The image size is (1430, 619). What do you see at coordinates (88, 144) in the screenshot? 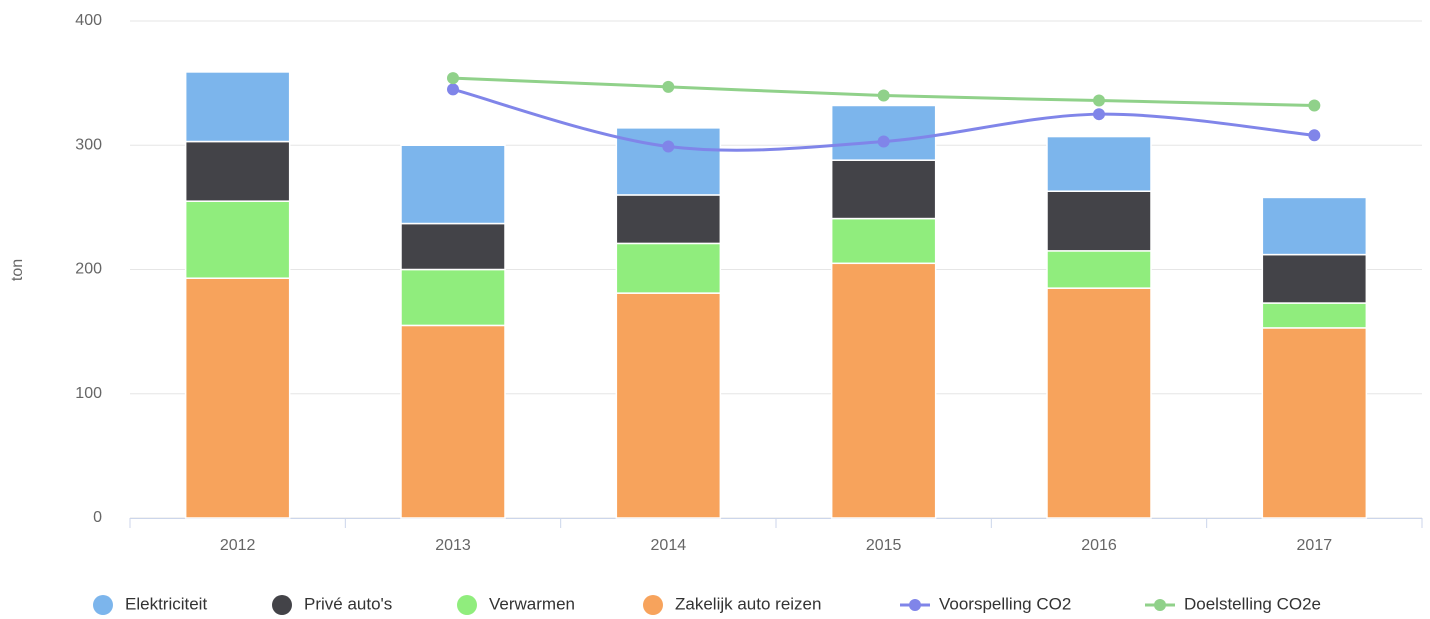
I see `y-tick-label: 300` at bounding box center [88, 144].